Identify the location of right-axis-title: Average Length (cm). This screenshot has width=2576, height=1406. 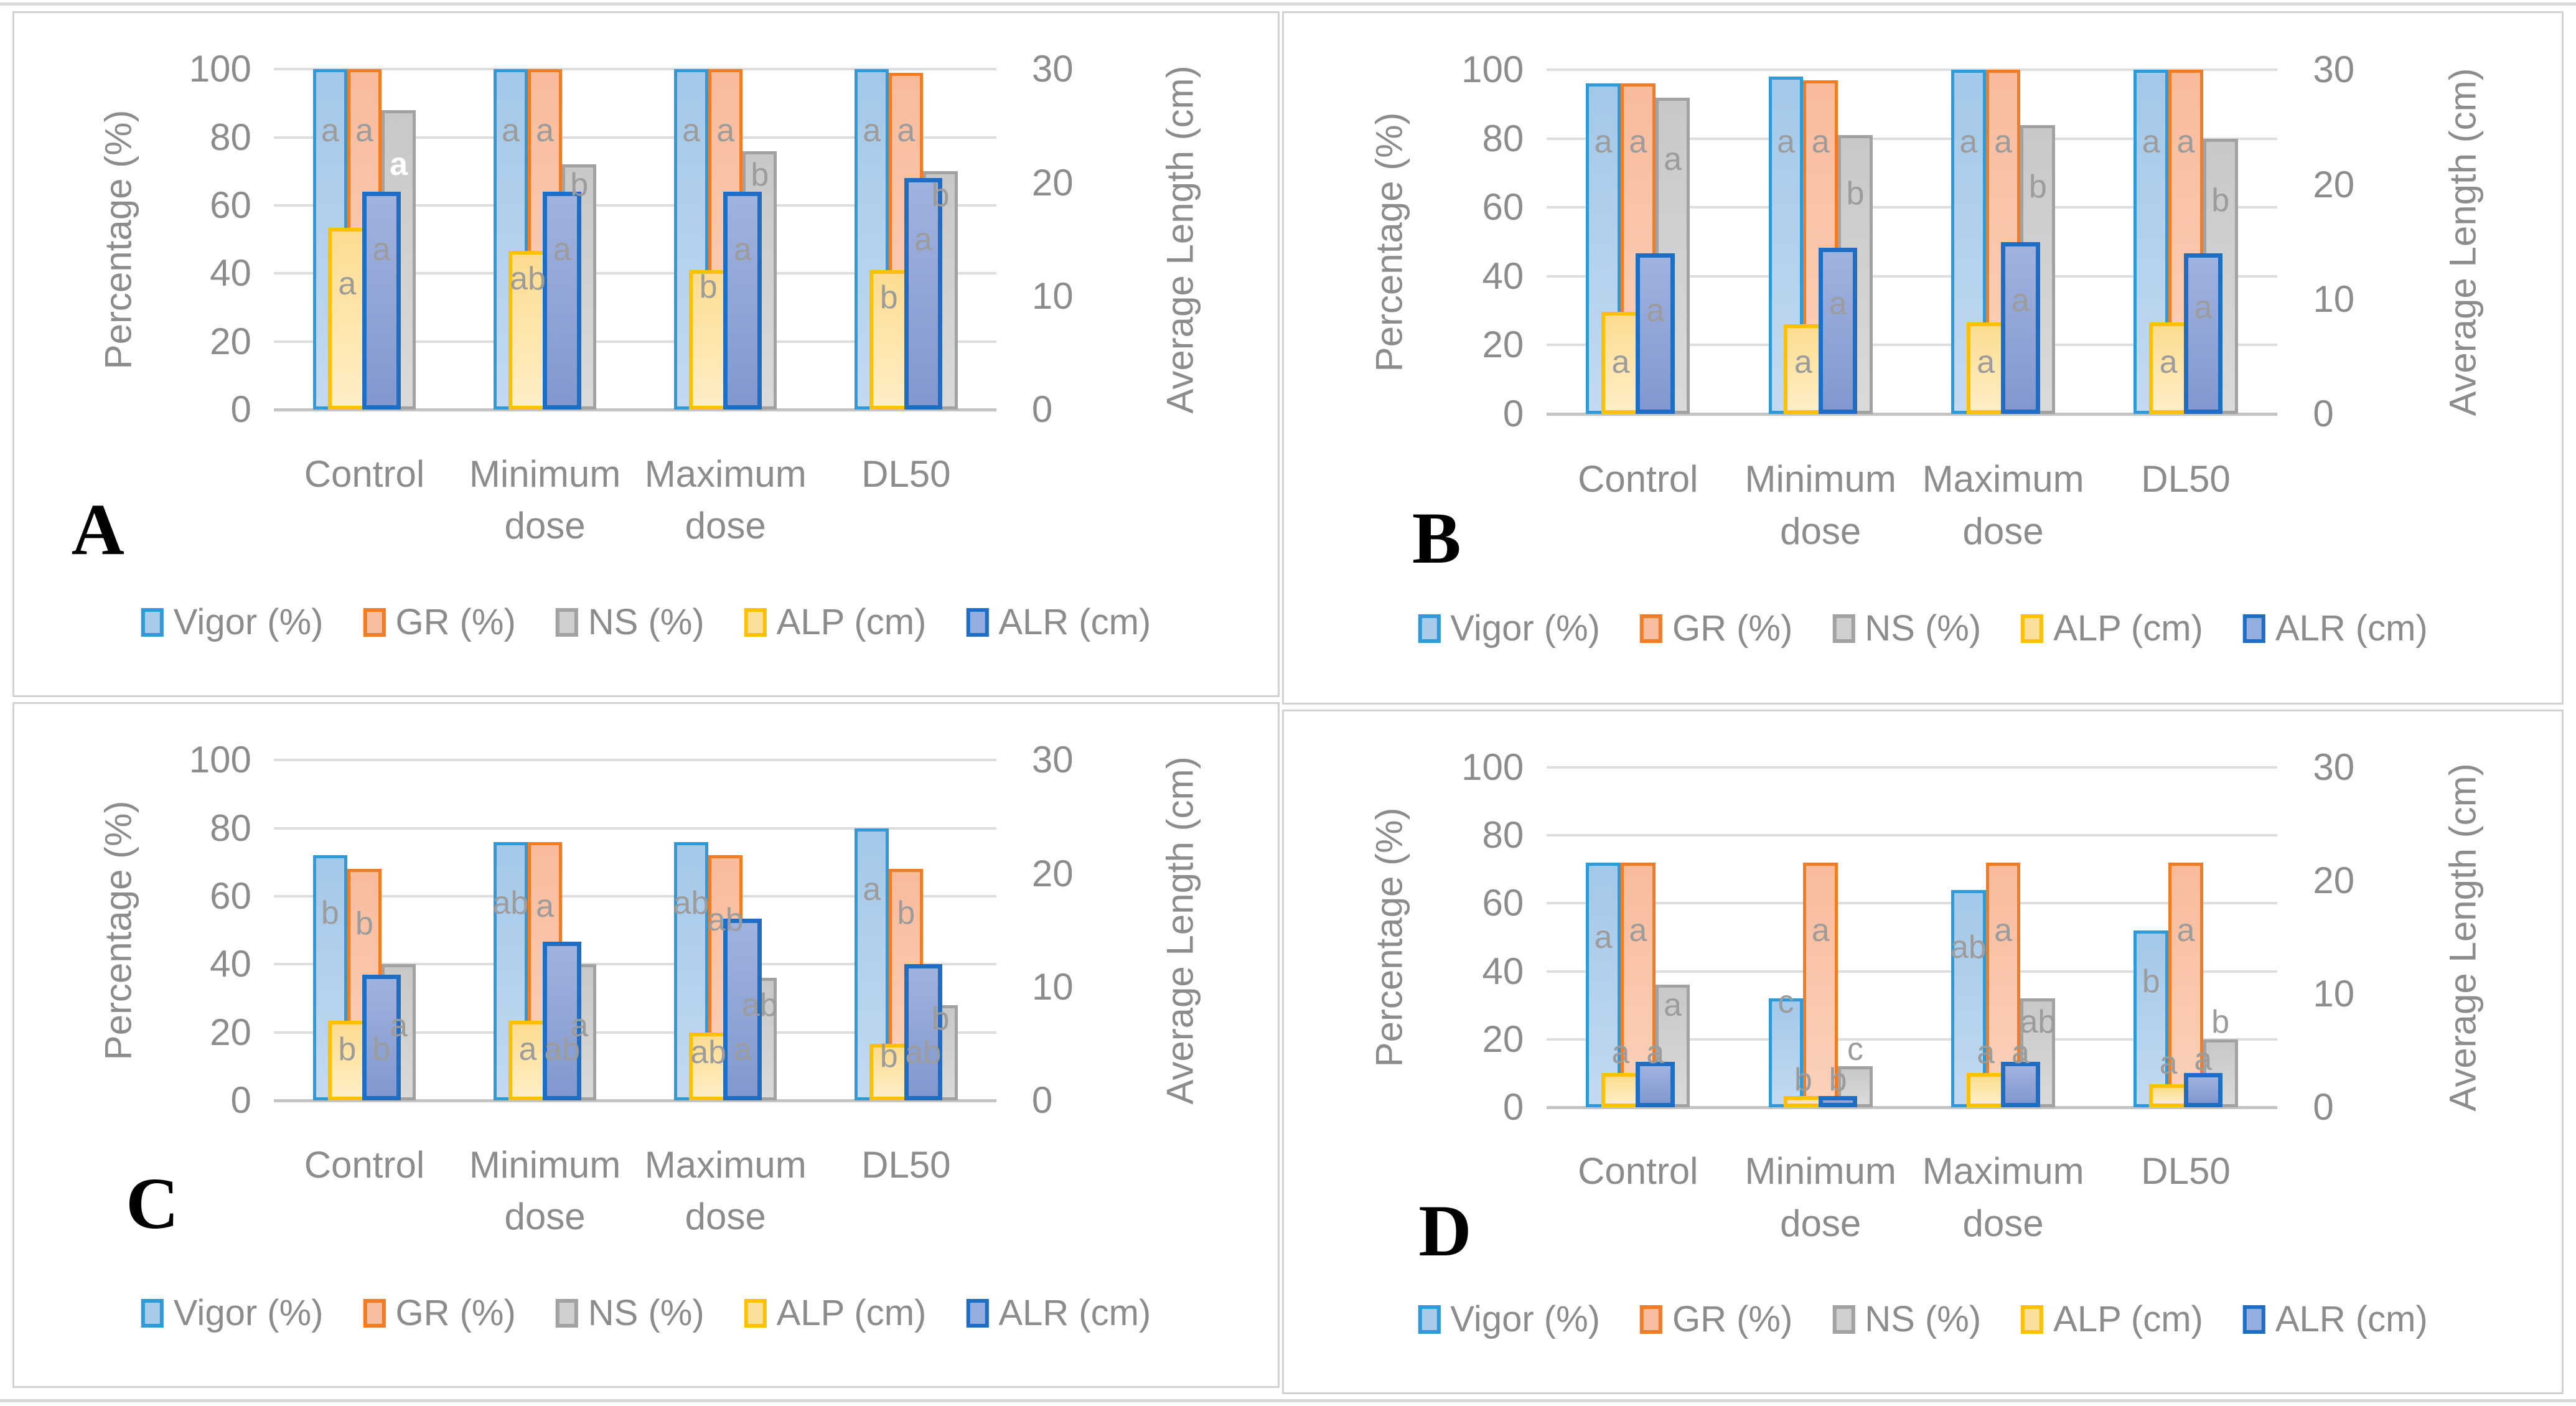
(1180, 239).